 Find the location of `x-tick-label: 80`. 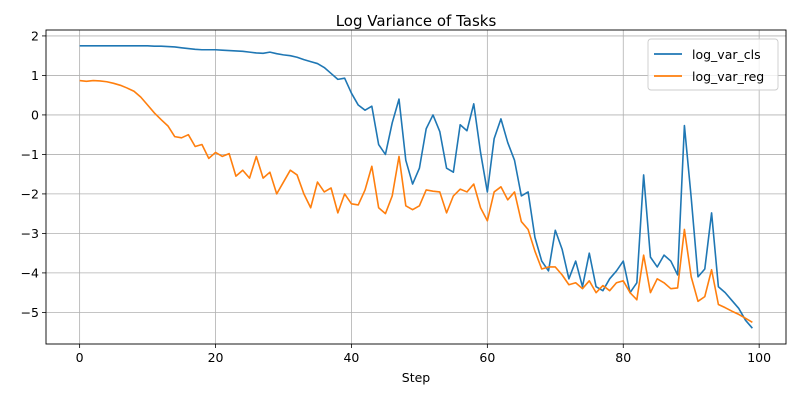

x-tick-label: 80 is located at coordinates (623, 357).